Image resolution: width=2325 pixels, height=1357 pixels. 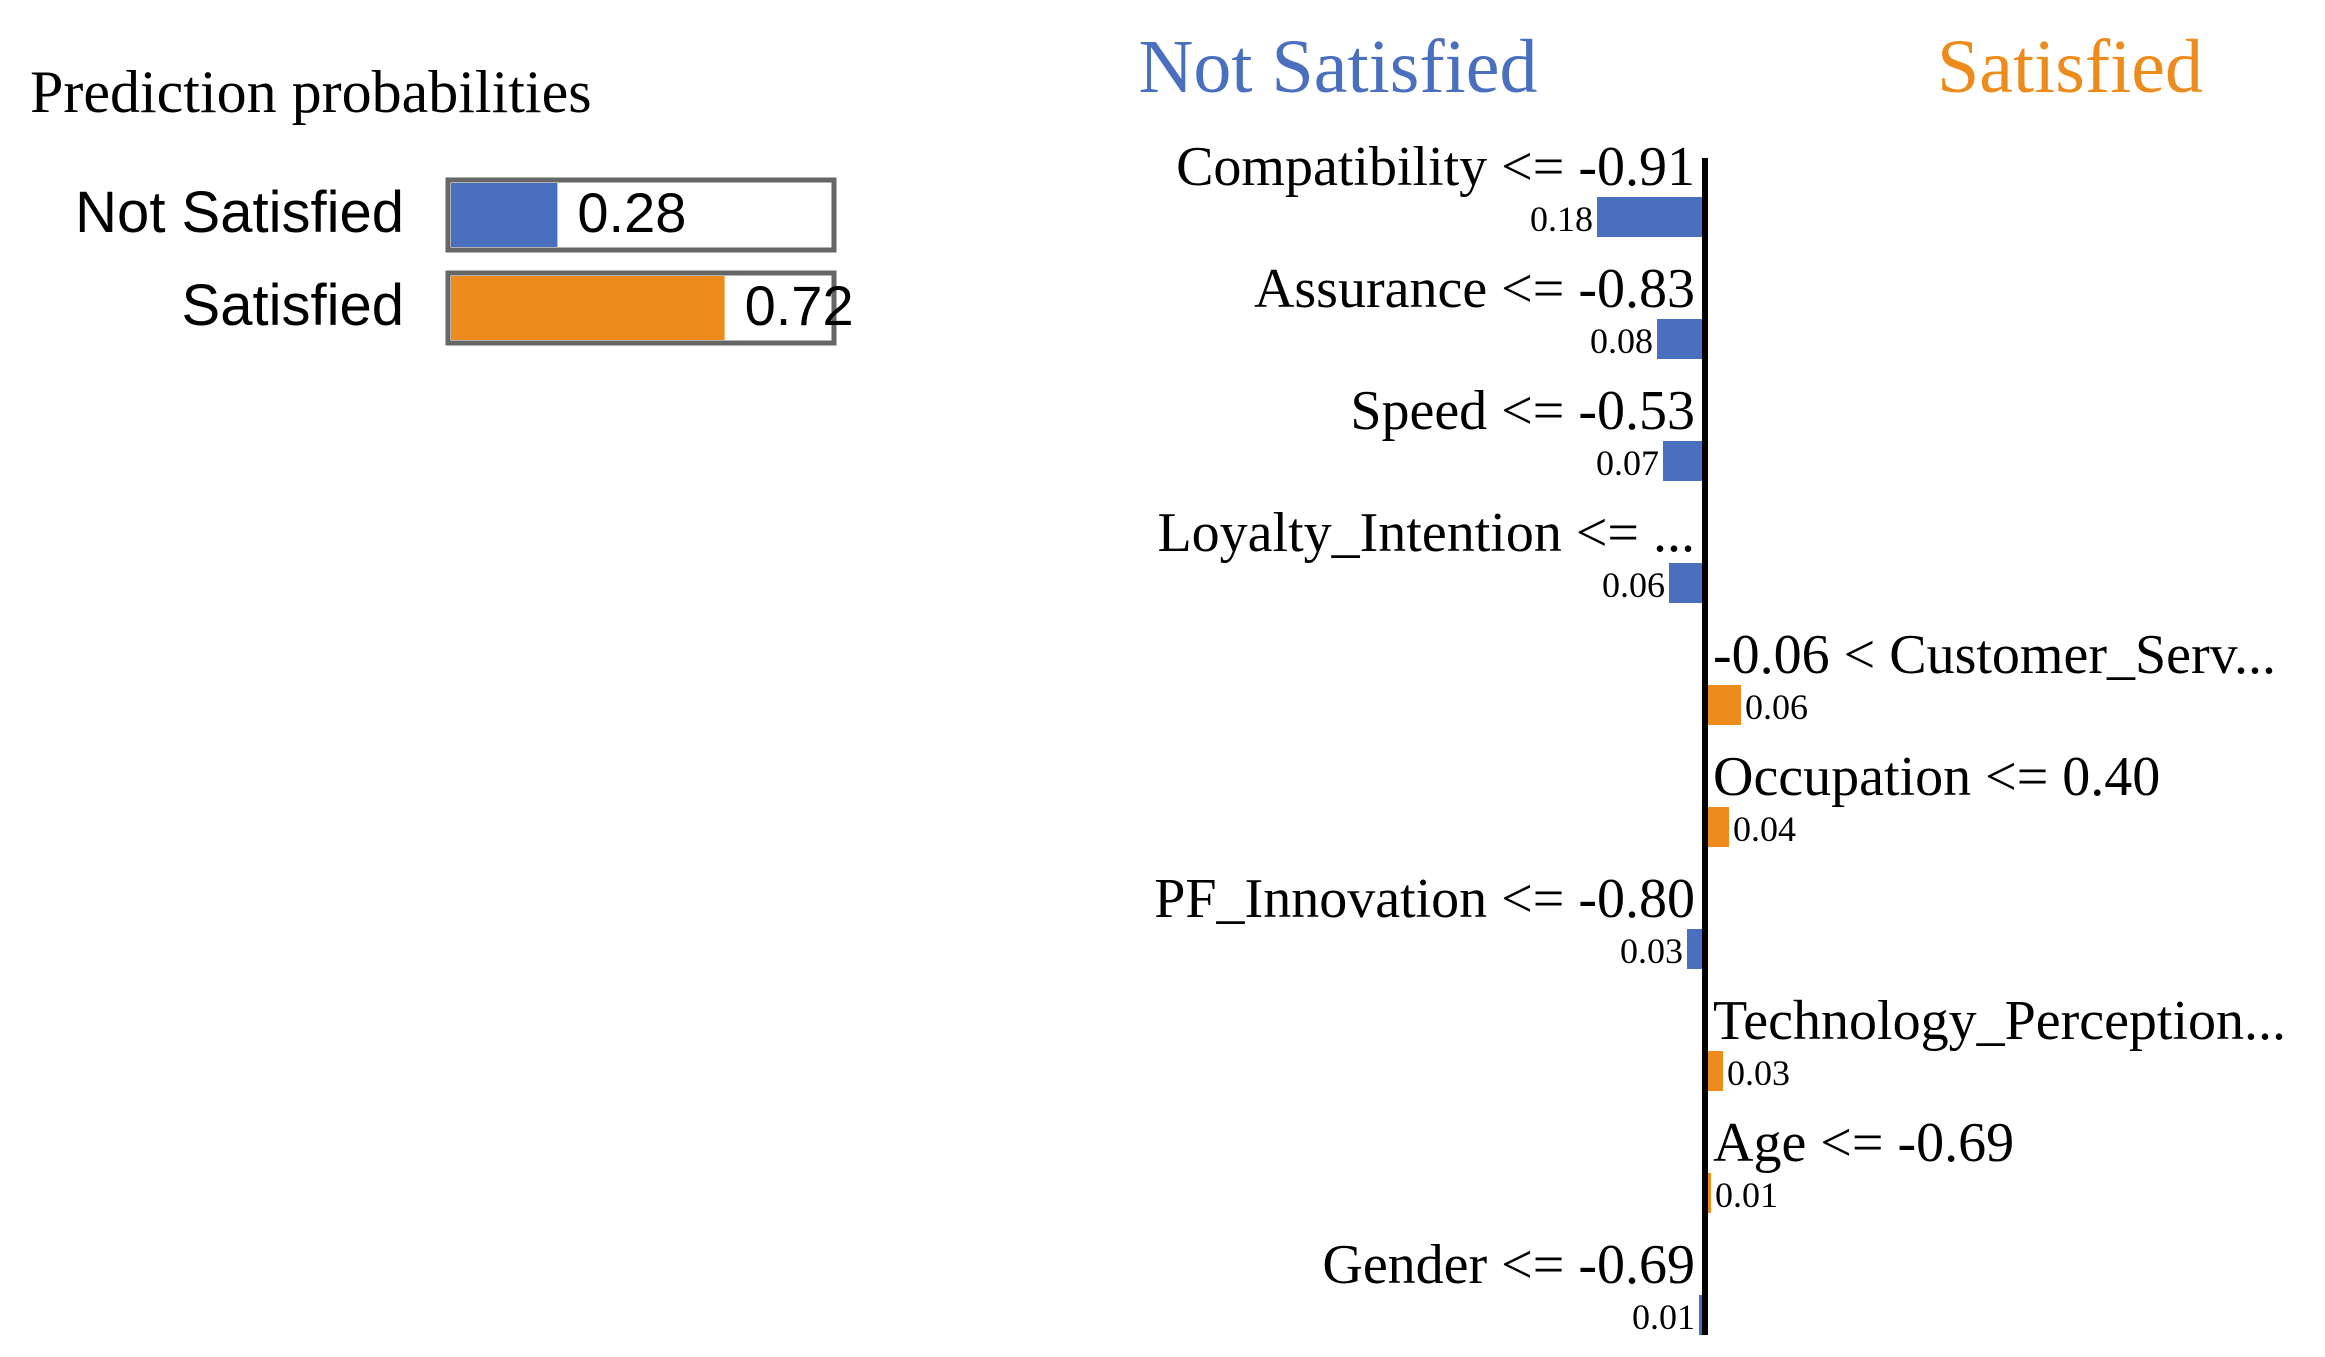 What do you see at coordinates (1435, 167) in the screenshot?
I see `feature-label: Compatibility <= -0.91` at bounding box center [1435, 167].